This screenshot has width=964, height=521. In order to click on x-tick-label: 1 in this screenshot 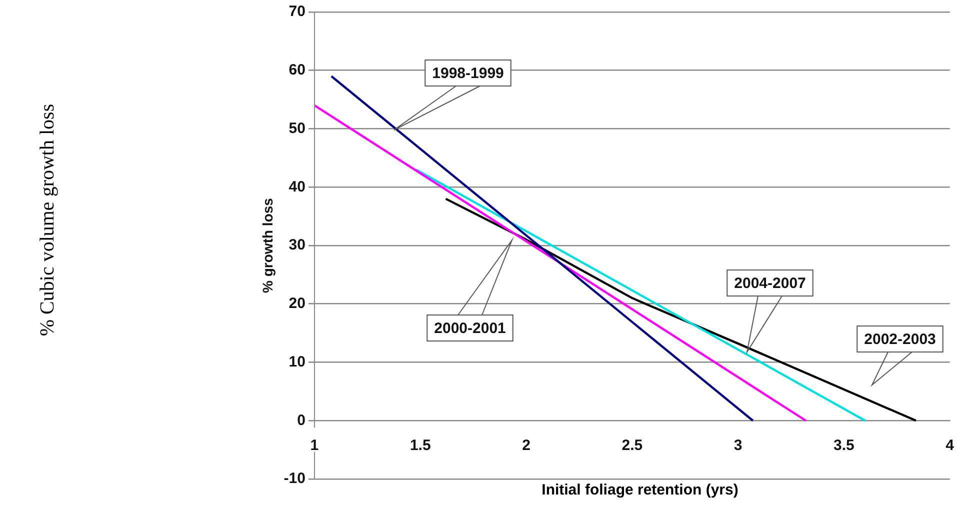, I will do `click(314, 445)`.